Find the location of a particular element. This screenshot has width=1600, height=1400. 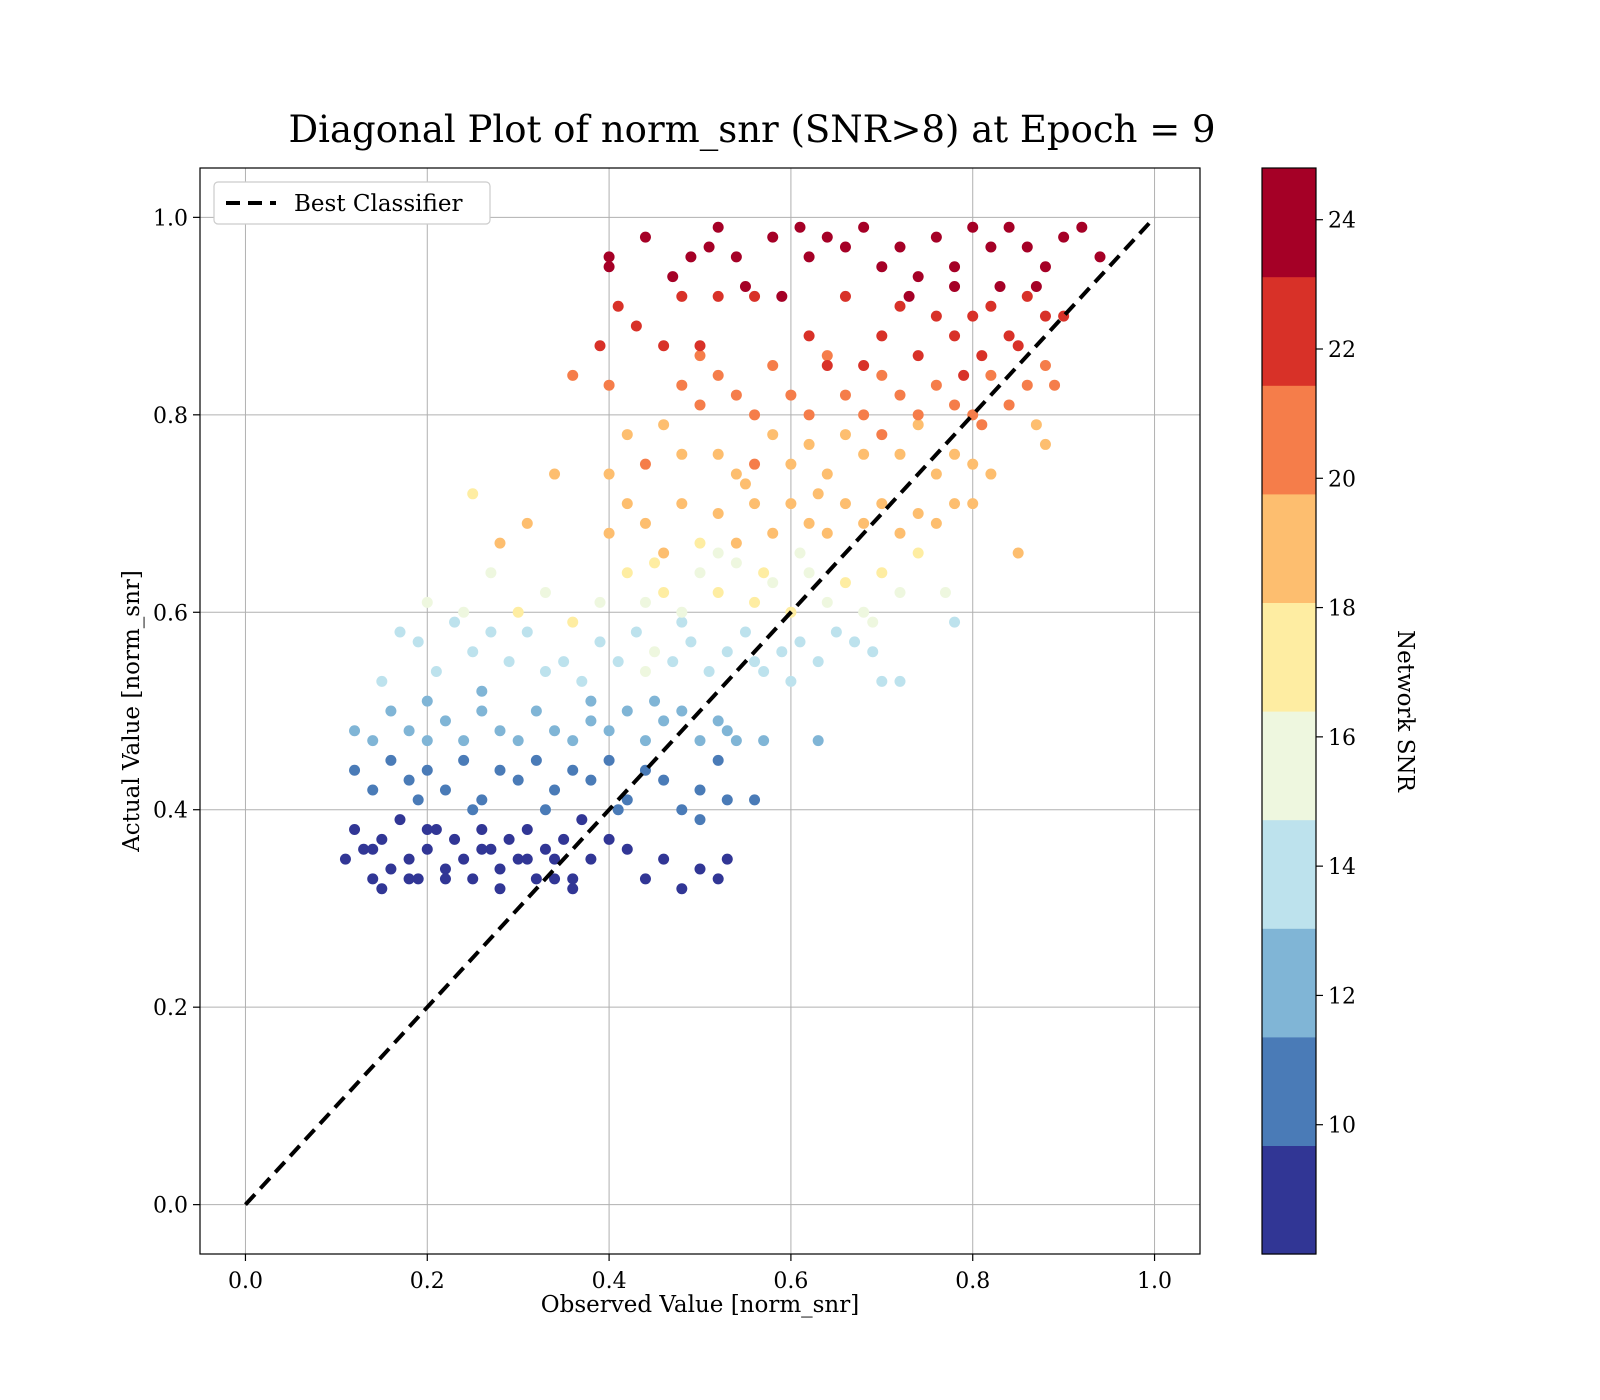

colorbar-tick-label: 16 is located at coordinates (1342, 738).